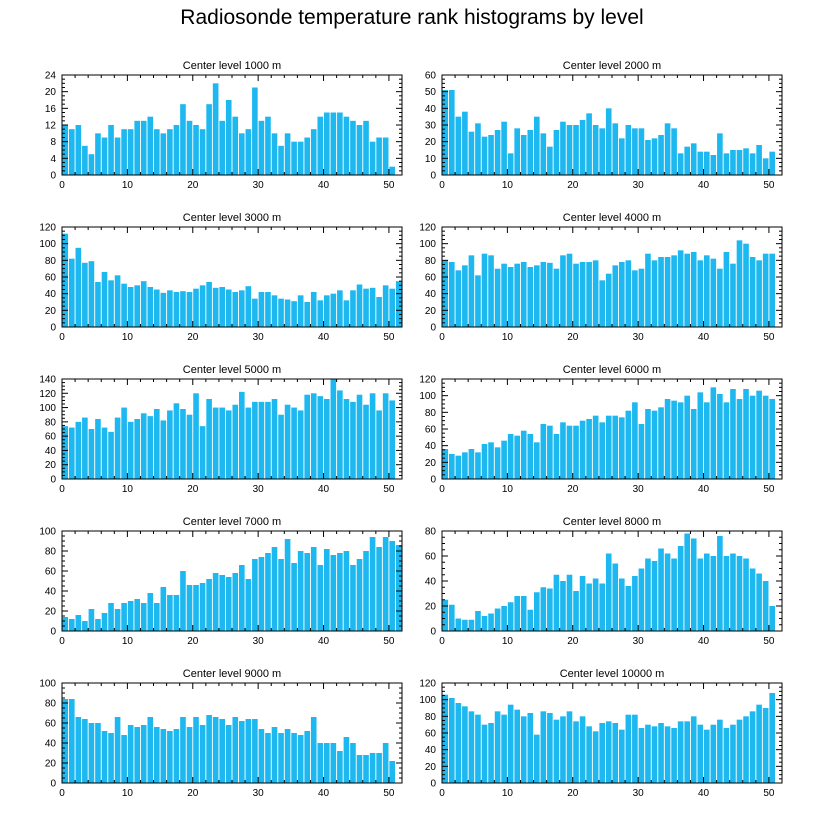 This screenshot has height=824, width=824. I want to click on x-tick-label: 20, so click(573, 489).